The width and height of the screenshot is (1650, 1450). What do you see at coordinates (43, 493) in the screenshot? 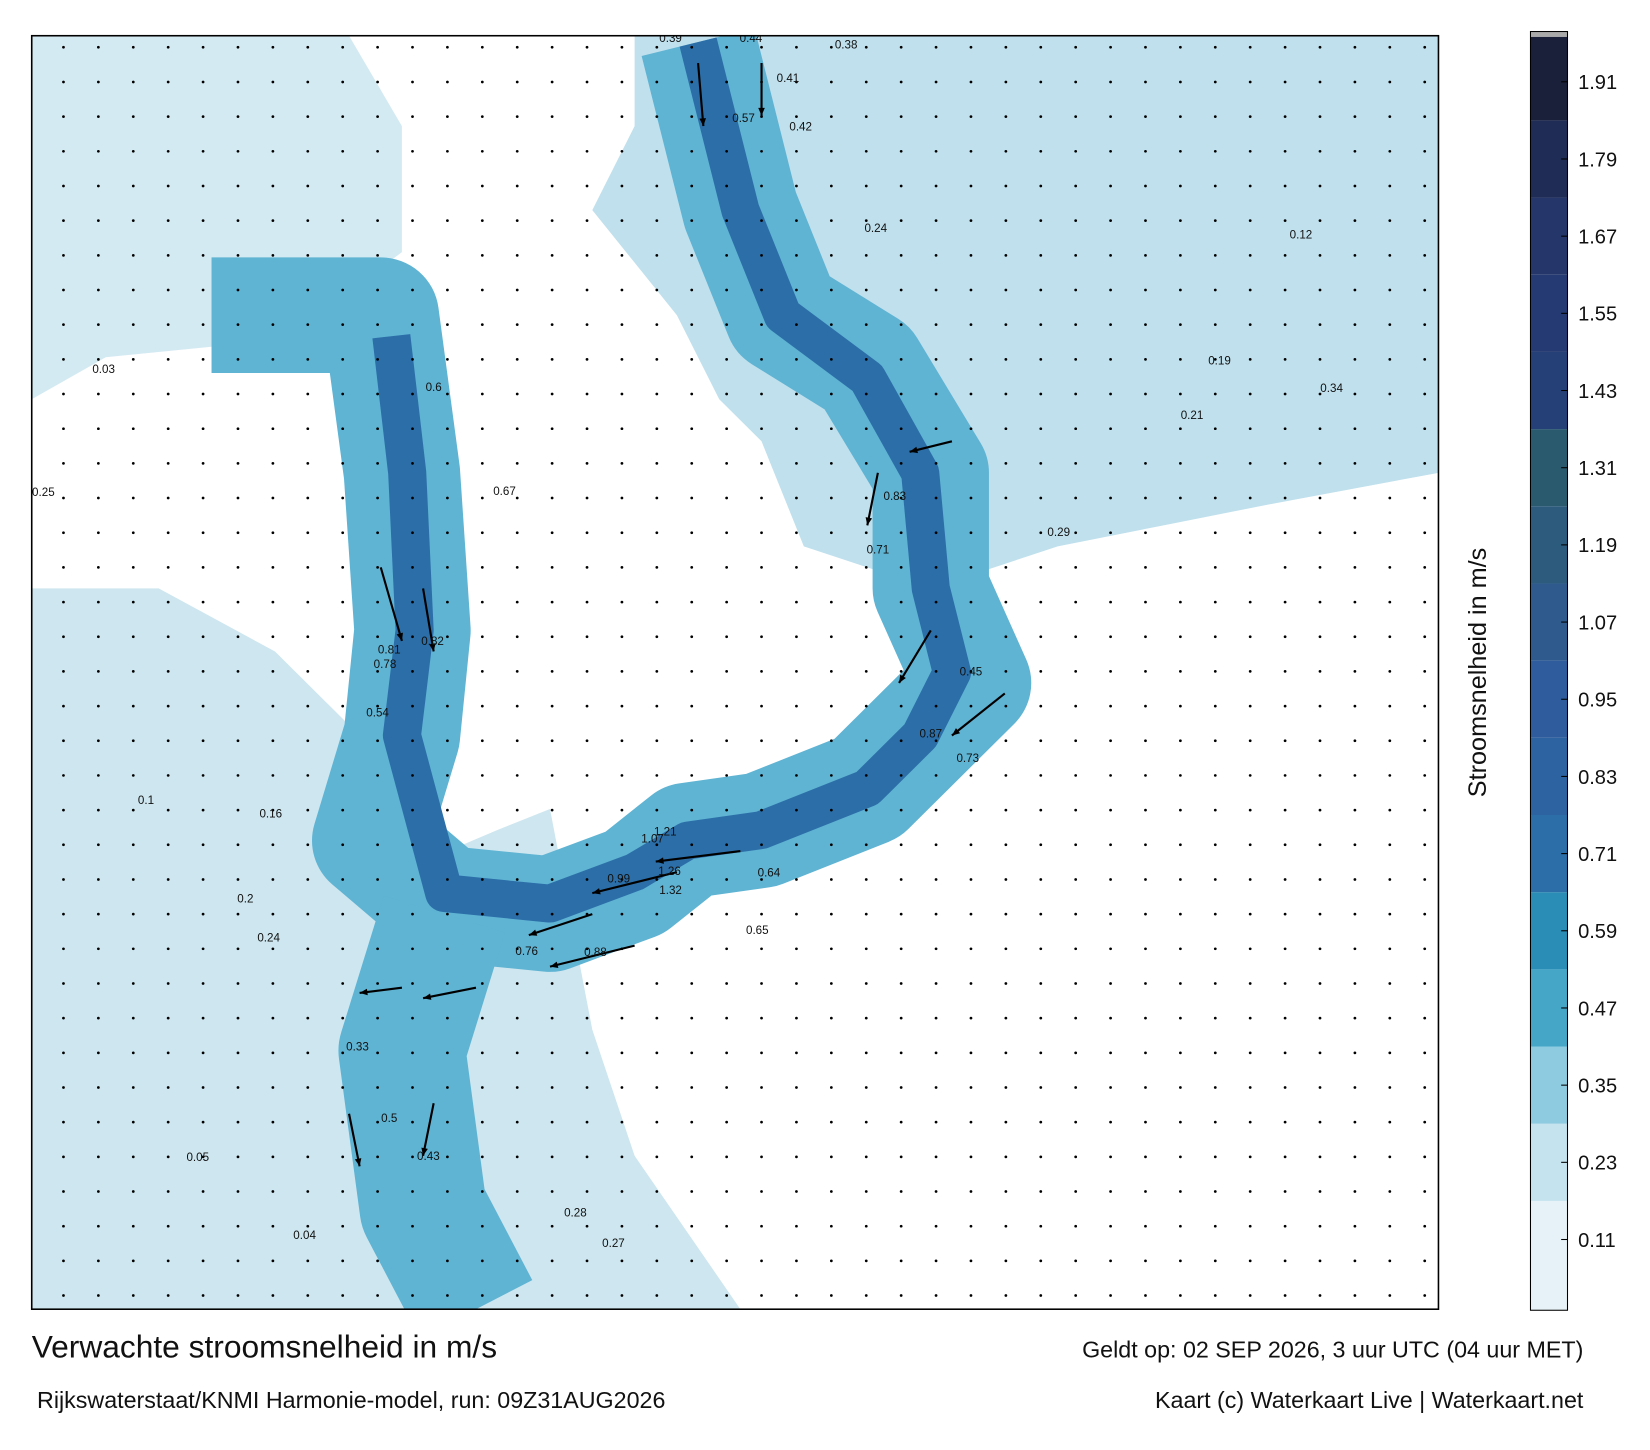
I see `speed-label: 0.25` at bounding box center [43, 493].